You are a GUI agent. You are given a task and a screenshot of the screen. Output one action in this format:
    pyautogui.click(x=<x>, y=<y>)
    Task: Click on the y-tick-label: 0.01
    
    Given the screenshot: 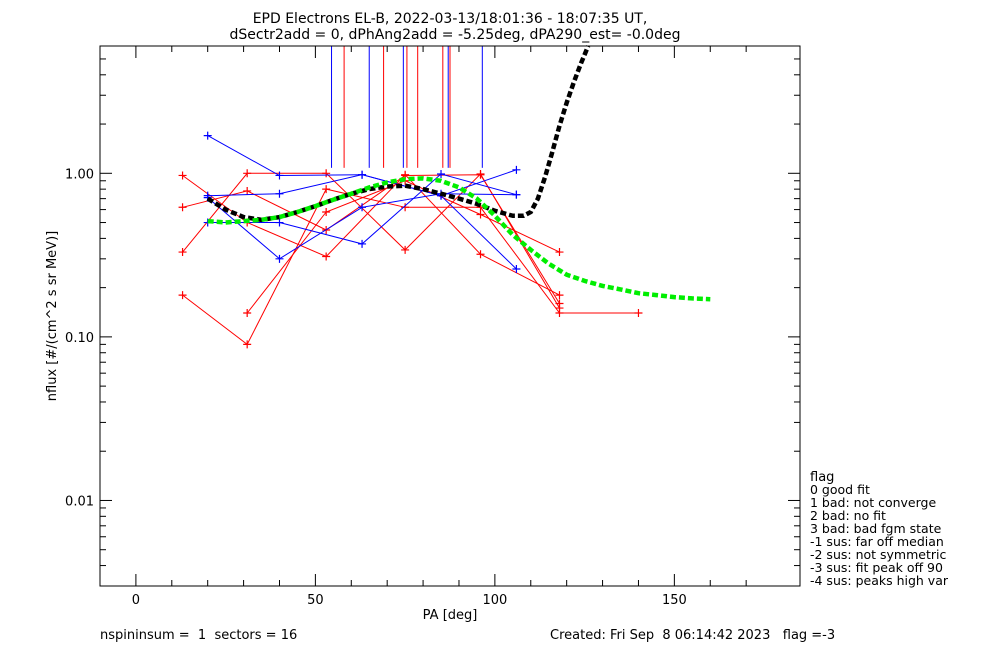 What is the action you would take?
    pyautogui.click(x=79, y=501)
    